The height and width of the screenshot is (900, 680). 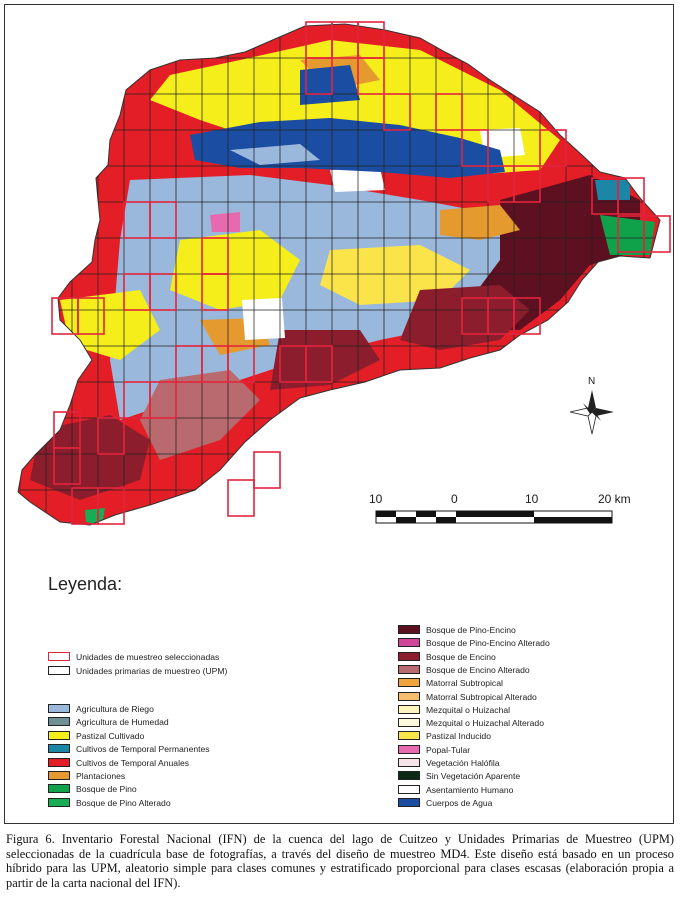 What do you see at coordinates (148, 657) in the screenshot?
I see `legend-label: Unidades de muestreo seleccionadas` at bounding box center [148, 657].